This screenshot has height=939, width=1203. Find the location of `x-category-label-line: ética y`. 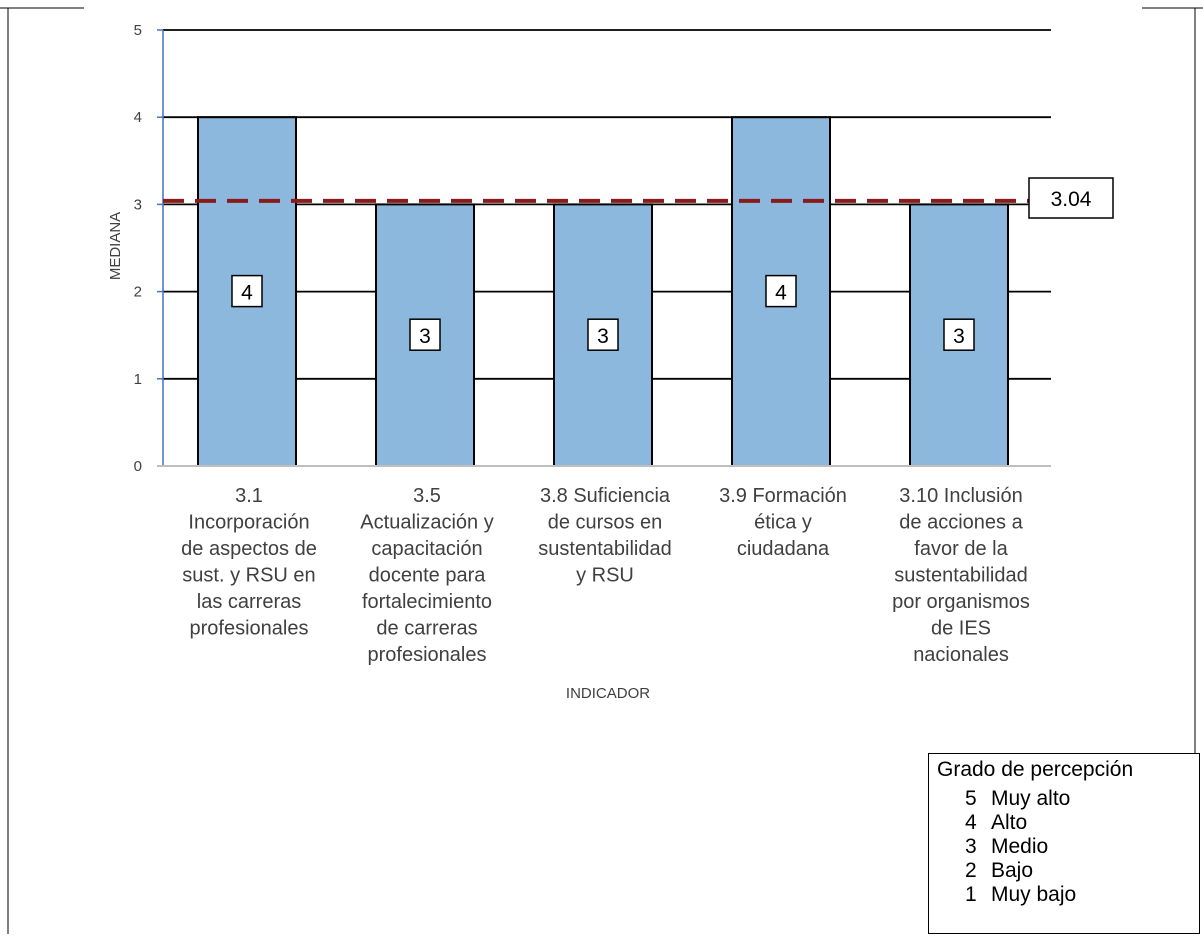

x-category-label-line: ética y is located at coordinates (783, 523).